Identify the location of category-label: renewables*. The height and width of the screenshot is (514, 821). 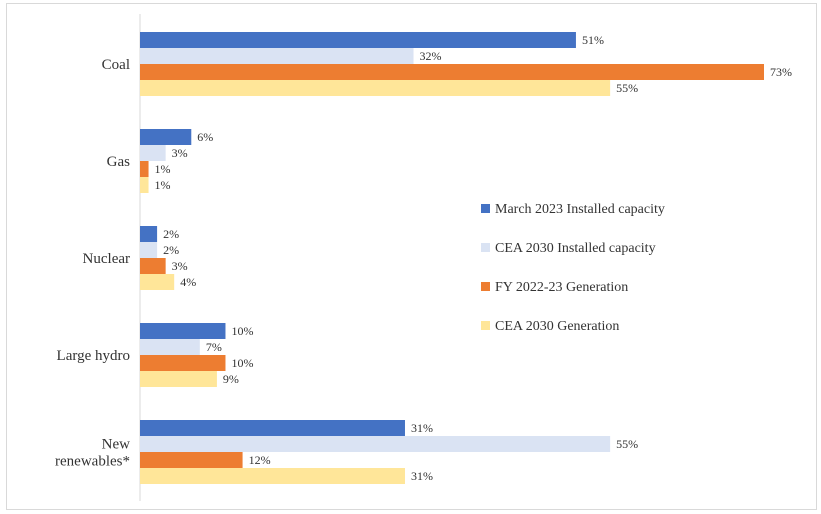
(92, 462).